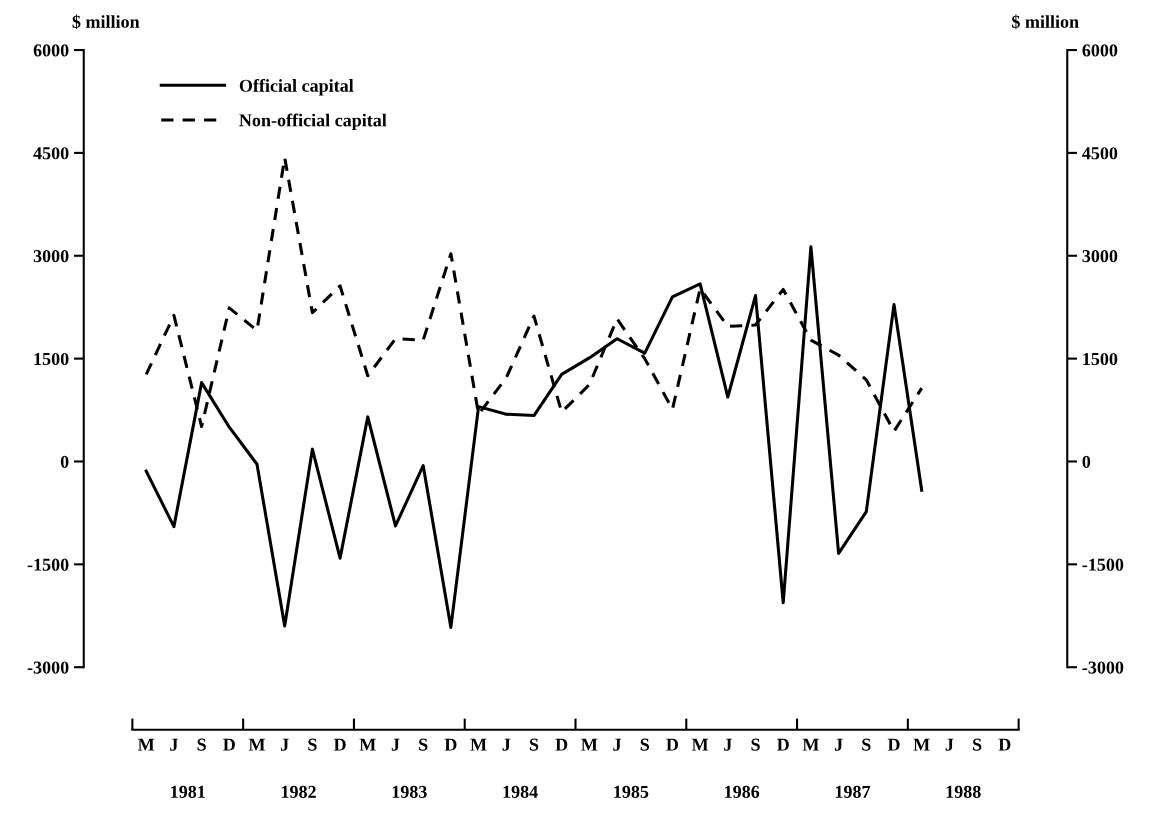 Image resolution: width=1151 pixels, height=834 pixels. Describe the element at coordinates (520, 791) in the screenshot. I see `text: 1984` at that location.